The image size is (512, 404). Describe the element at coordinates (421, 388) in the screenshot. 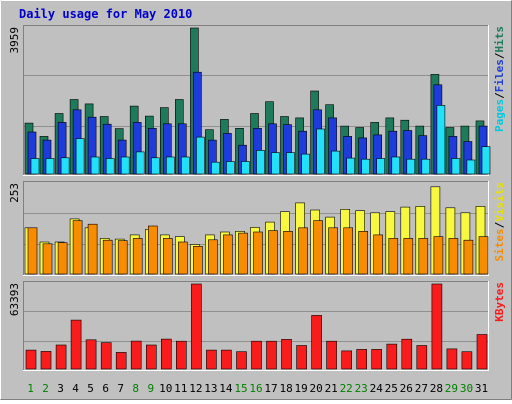

I see `x-tick-label: 27` at that location.